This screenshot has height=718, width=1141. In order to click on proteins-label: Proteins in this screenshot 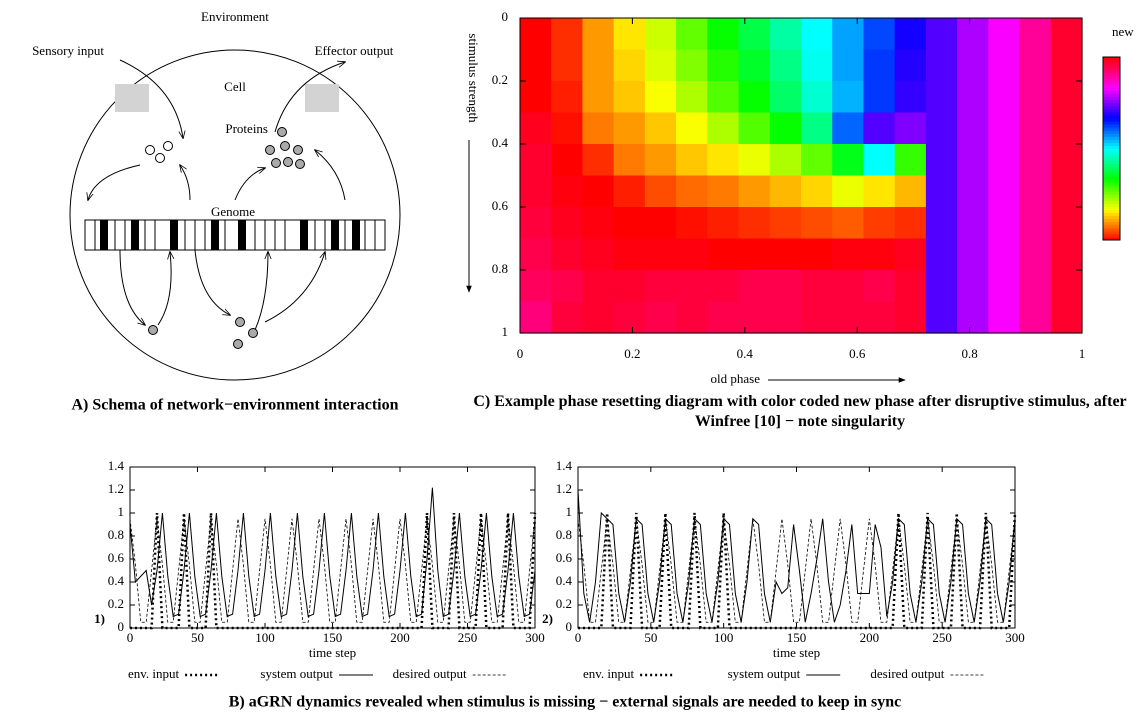, I will do `click(246, 128)`.